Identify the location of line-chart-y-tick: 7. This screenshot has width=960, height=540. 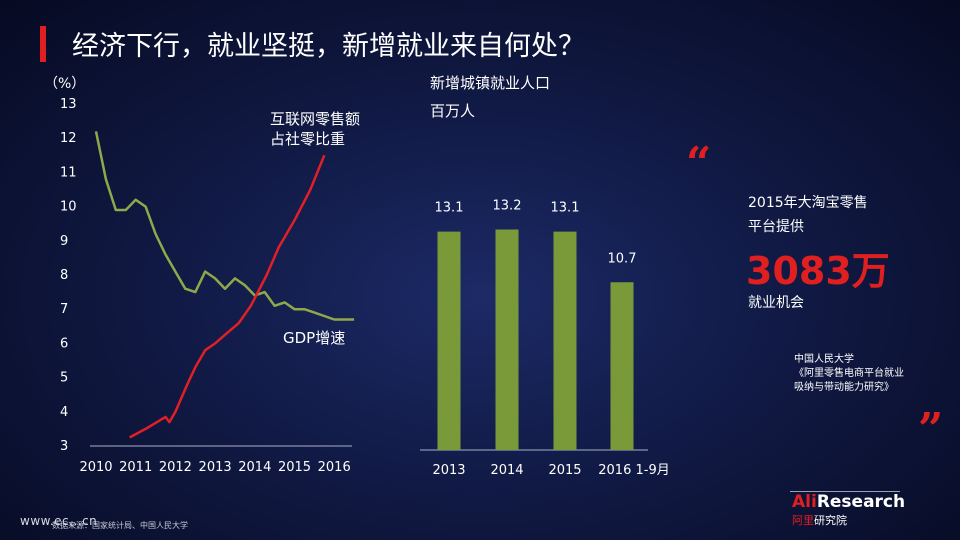
(64, 309).